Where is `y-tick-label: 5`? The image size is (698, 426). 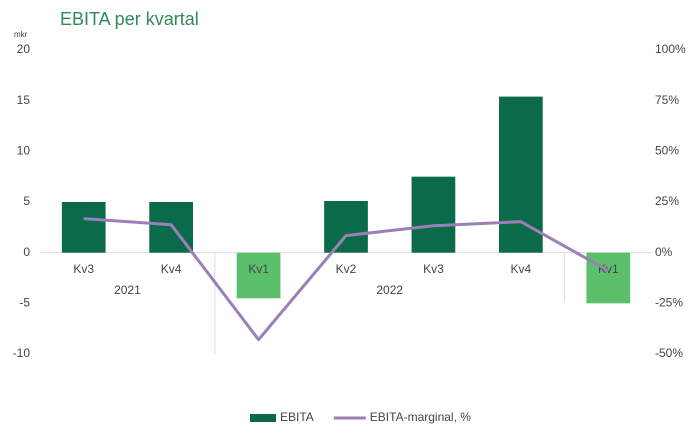
y-tick-label: 5 is located at coordinates (26, 201).